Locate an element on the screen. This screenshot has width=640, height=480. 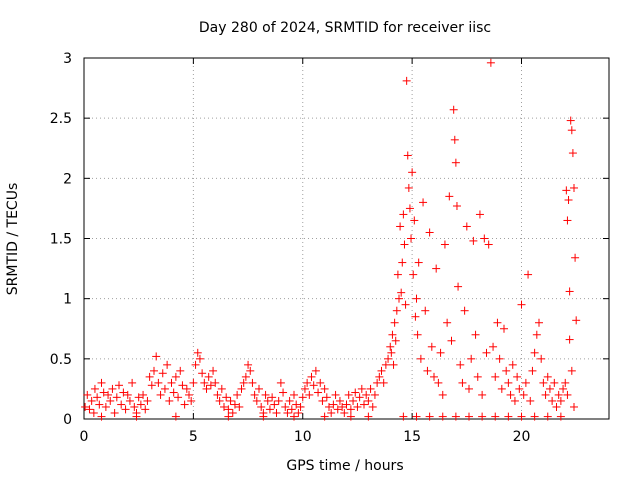
y-tick-label: 1 is located at coordinates (67, 300).